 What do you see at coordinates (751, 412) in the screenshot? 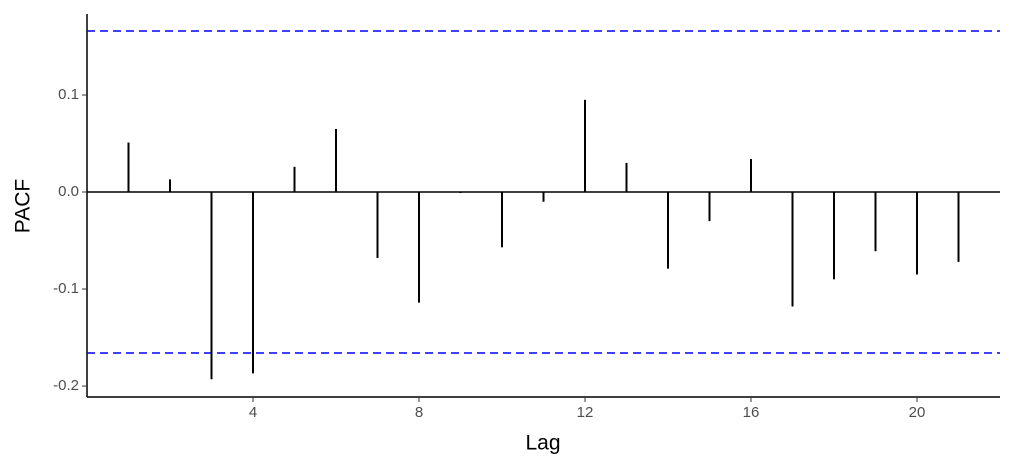
I see `x-tick-label: 16` at bounding box center [751, 412].